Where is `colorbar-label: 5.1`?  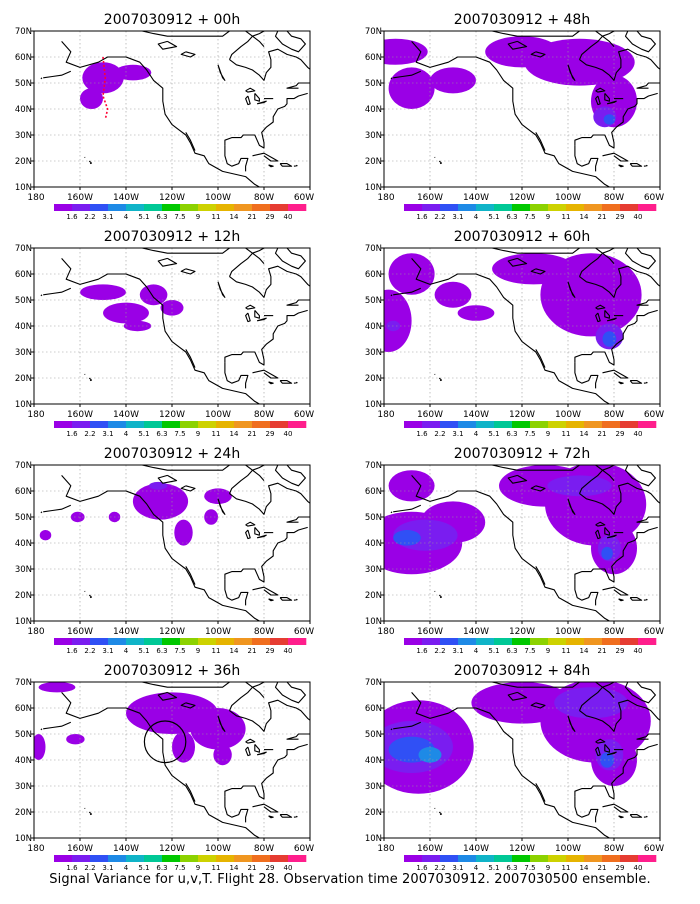 colorbar-label: 5.1 is located at coordinates (493, 434).